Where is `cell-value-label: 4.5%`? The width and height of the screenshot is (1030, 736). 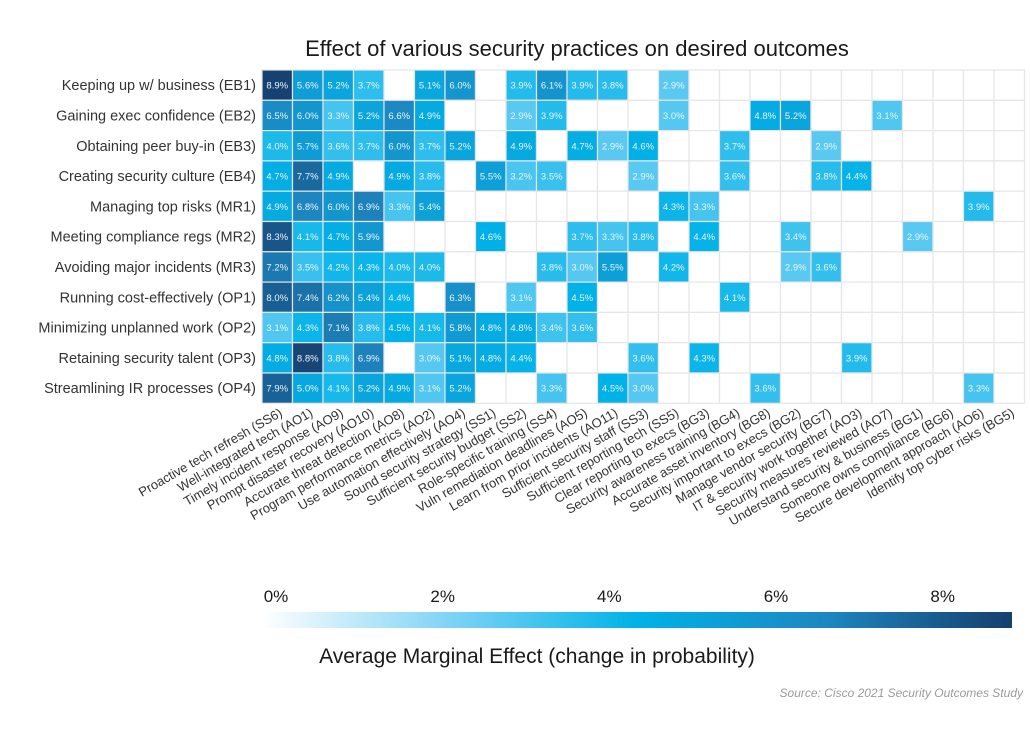 cell-value-label: 4.5% is located at coordinates (582, 298).